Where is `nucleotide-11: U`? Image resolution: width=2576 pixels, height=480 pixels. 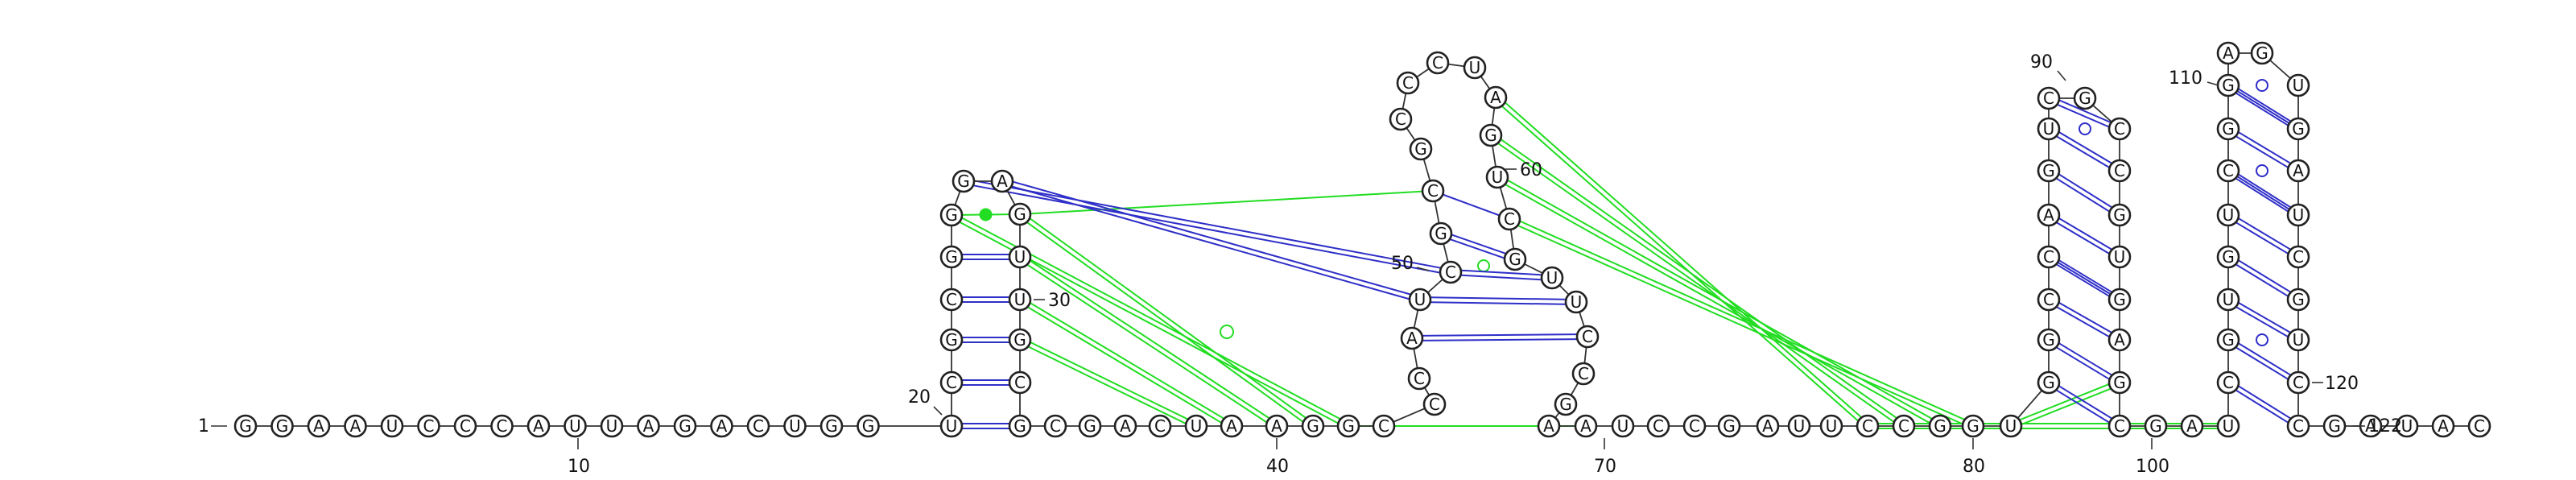 nucleotide-11: U is located at coordinates (612, 426).